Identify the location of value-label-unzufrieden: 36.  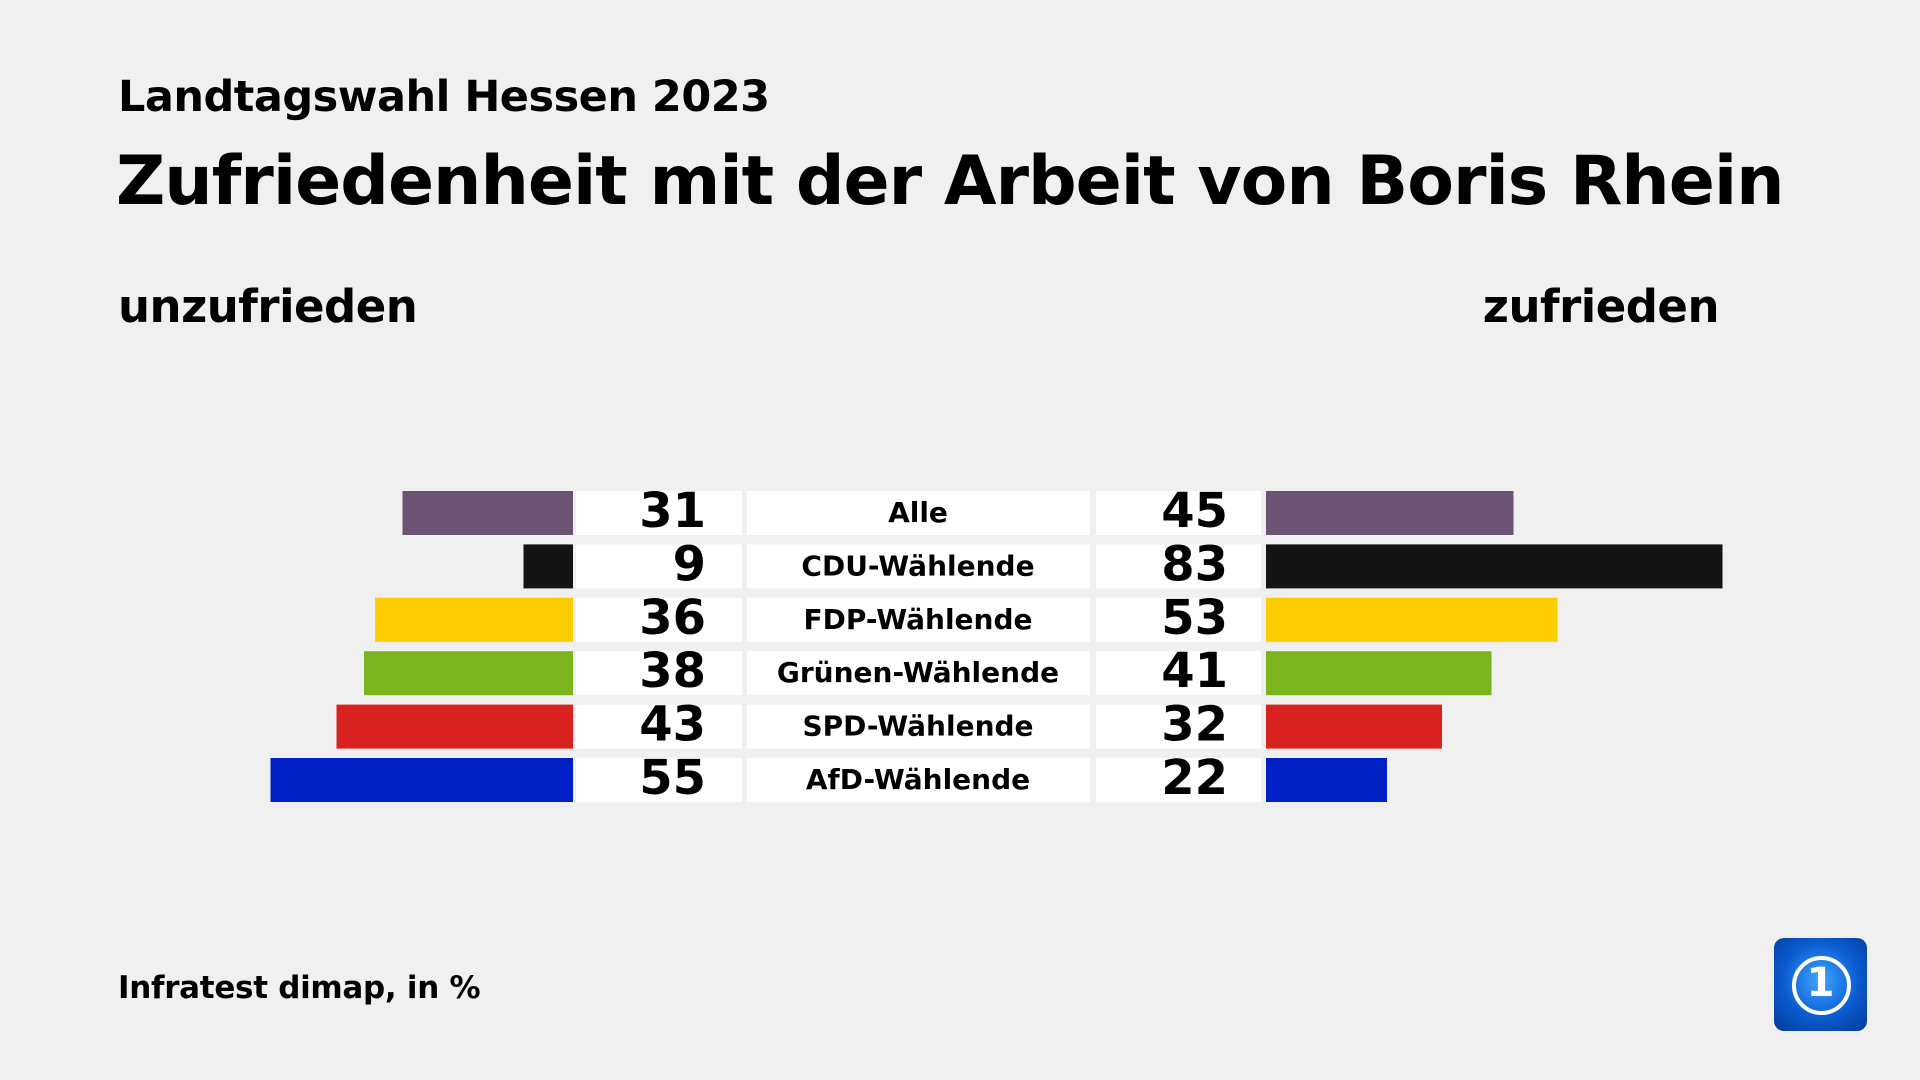
(672, 618).